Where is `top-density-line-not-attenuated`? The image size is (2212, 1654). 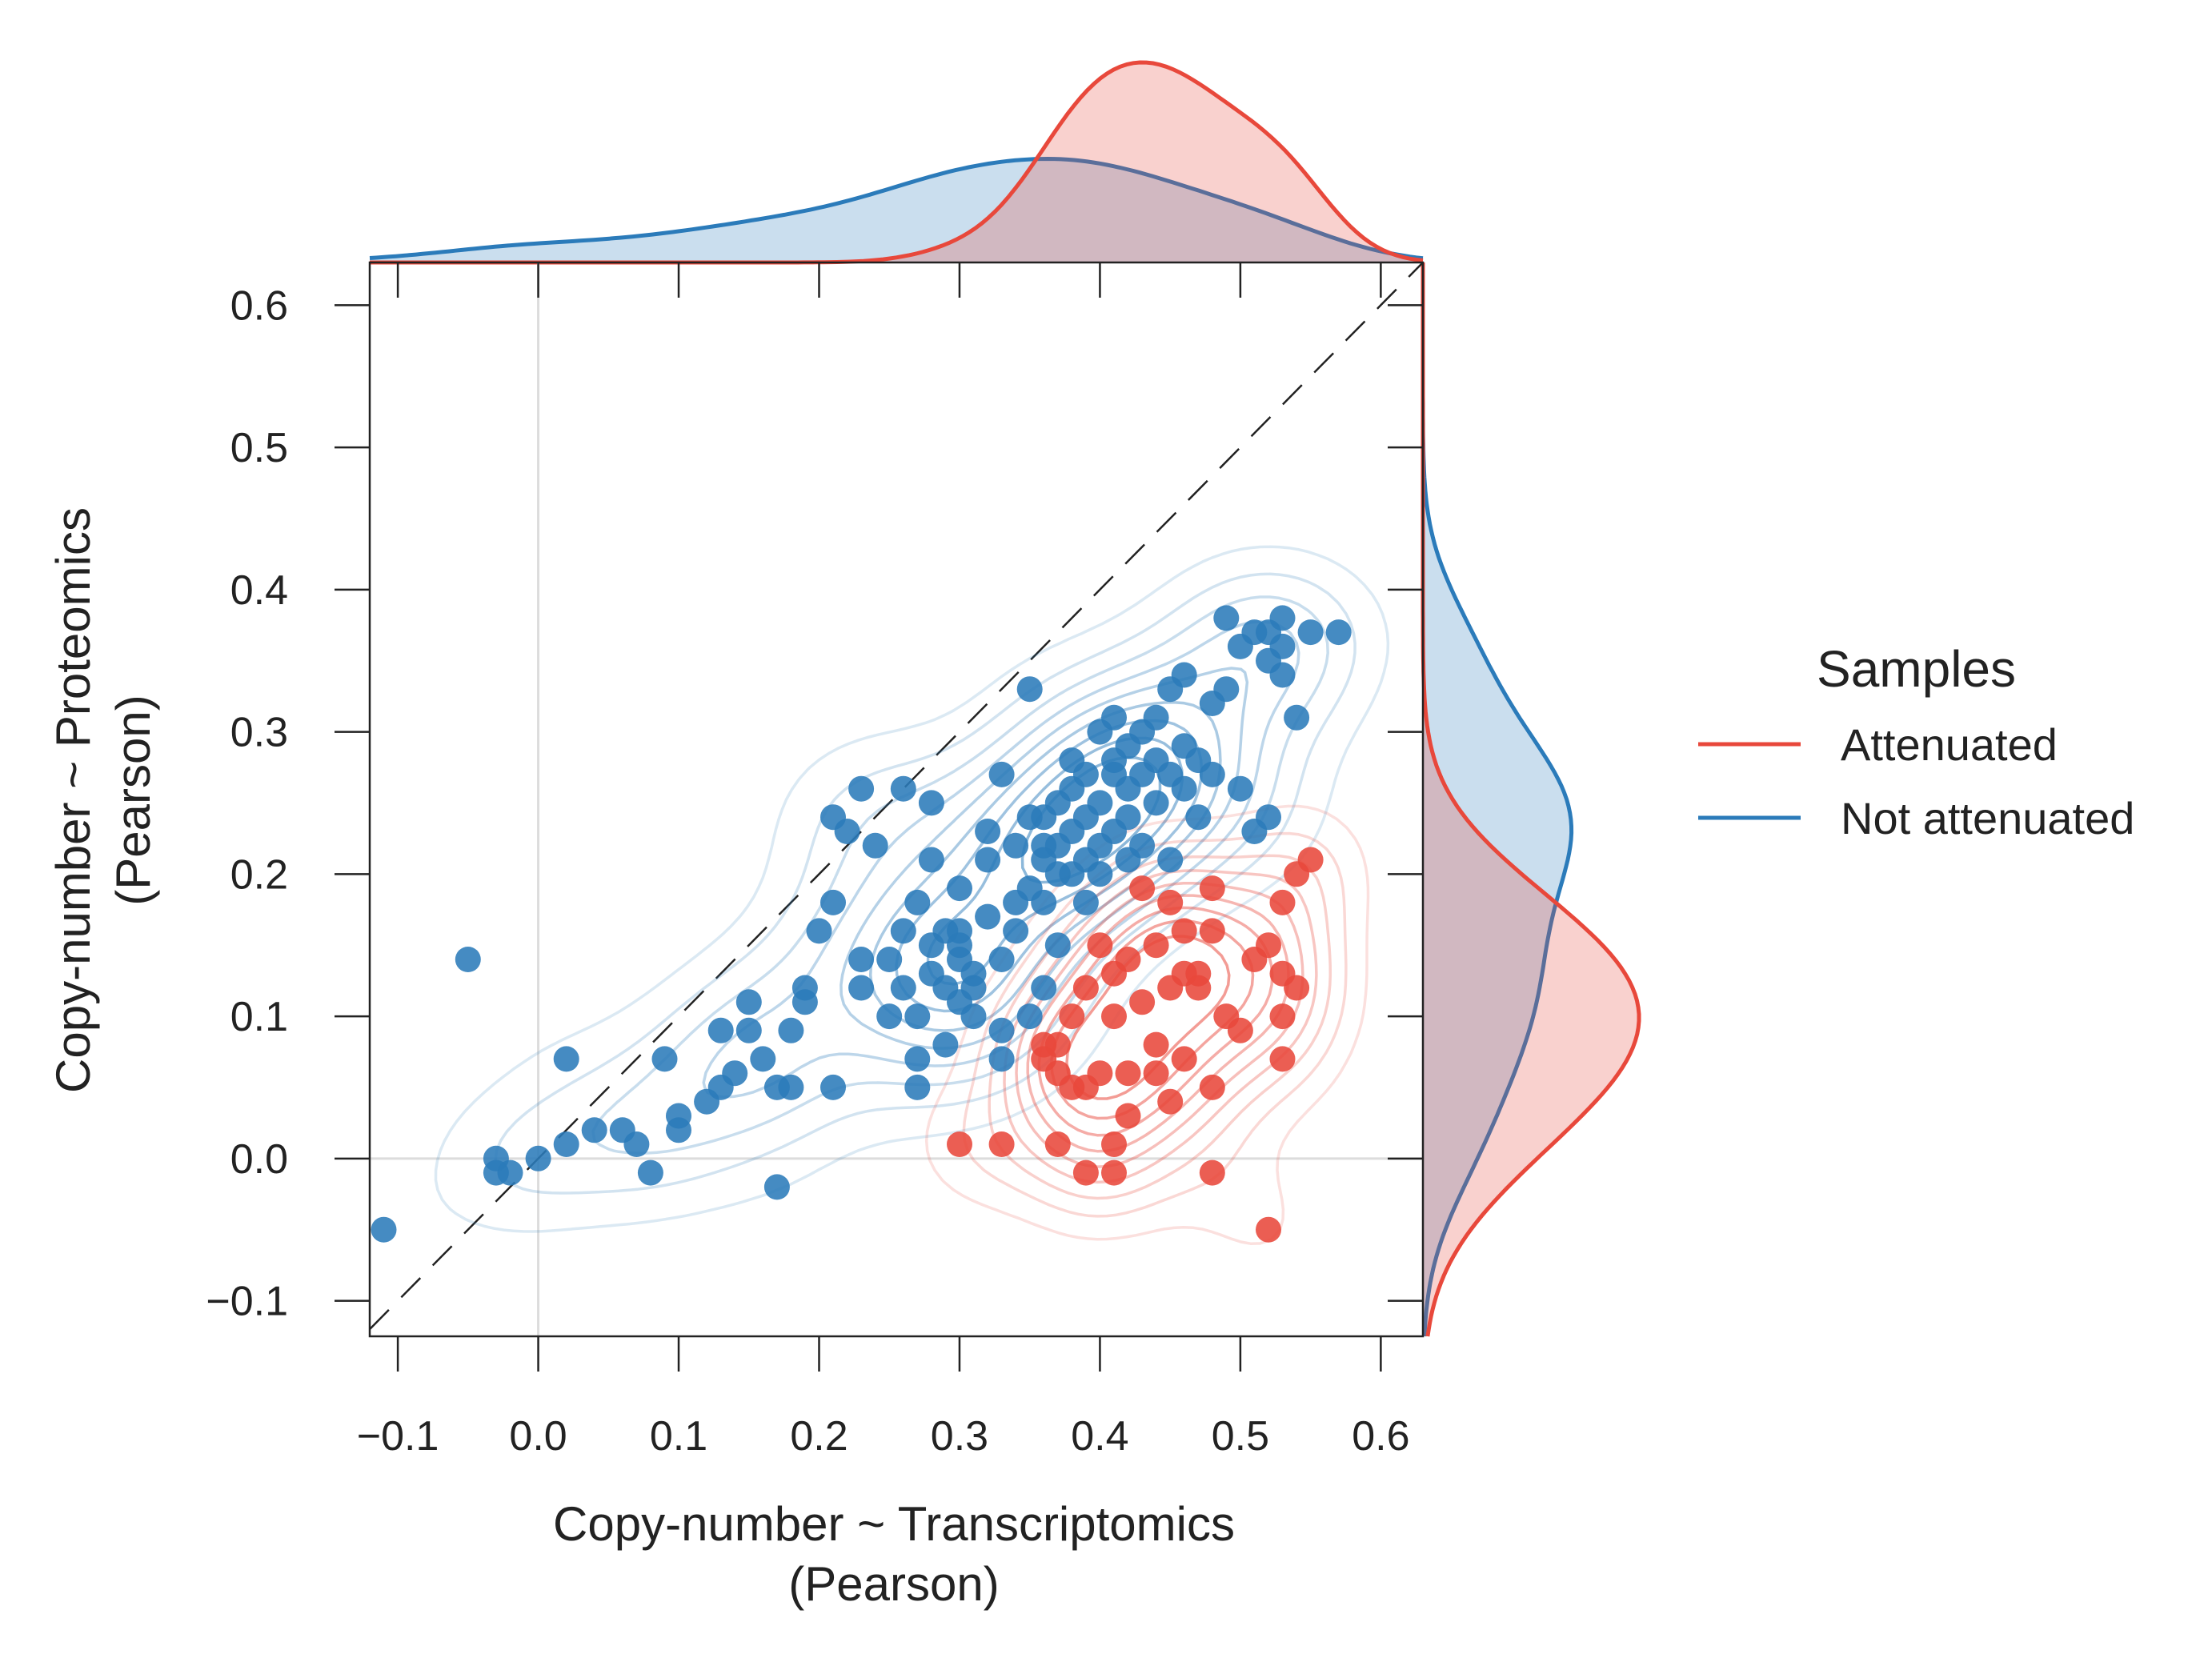 top-density-line-not-attenuated is located at coordinates (896, 208).